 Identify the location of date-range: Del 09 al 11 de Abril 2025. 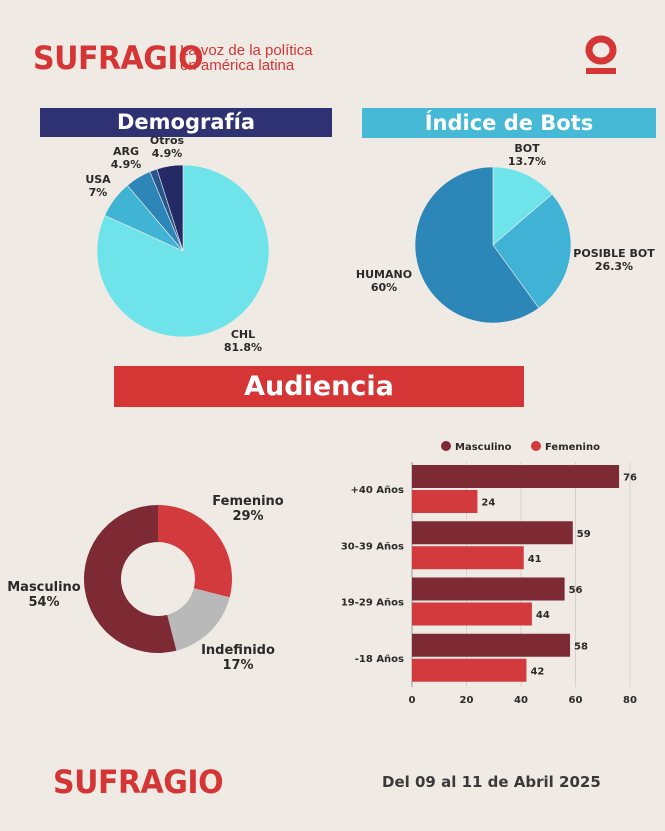
(491, 782).